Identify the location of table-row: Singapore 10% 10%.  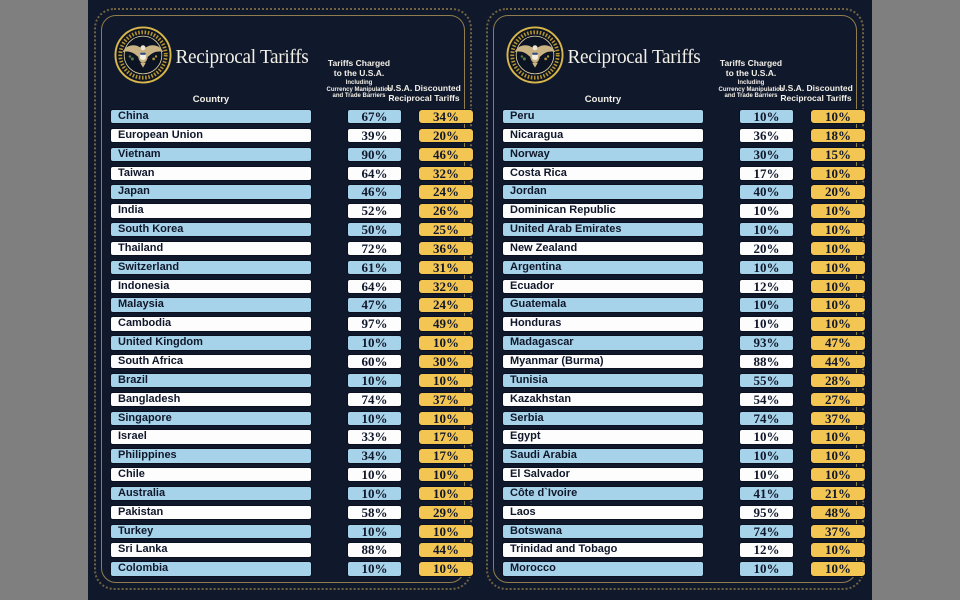
(292, 418).